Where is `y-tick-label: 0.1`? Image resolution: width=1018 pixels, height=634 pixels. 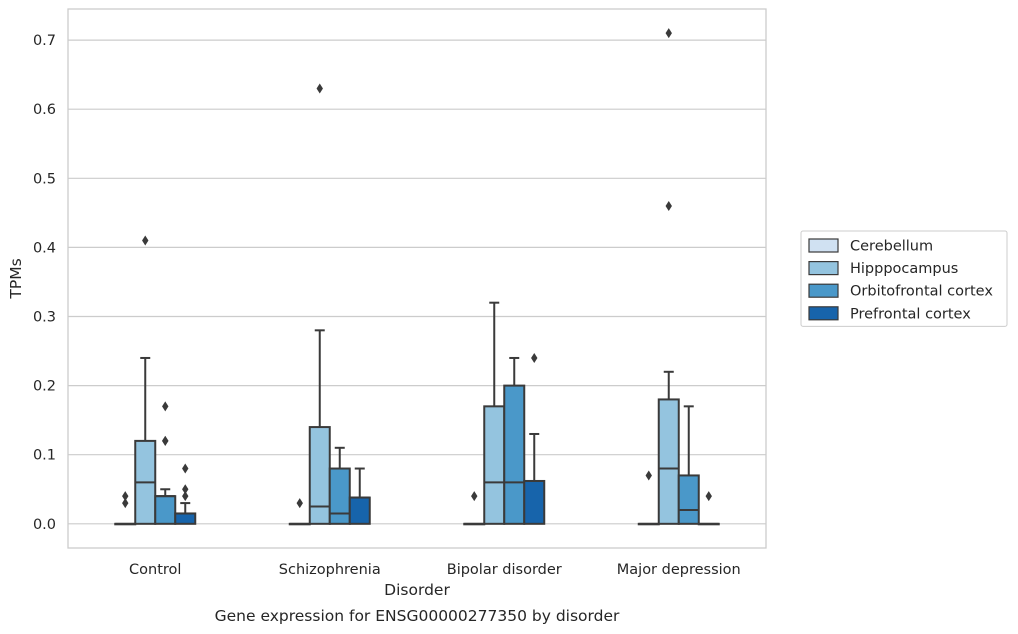 y-tick-label: 0.1 is located at coordinates (44, 456).